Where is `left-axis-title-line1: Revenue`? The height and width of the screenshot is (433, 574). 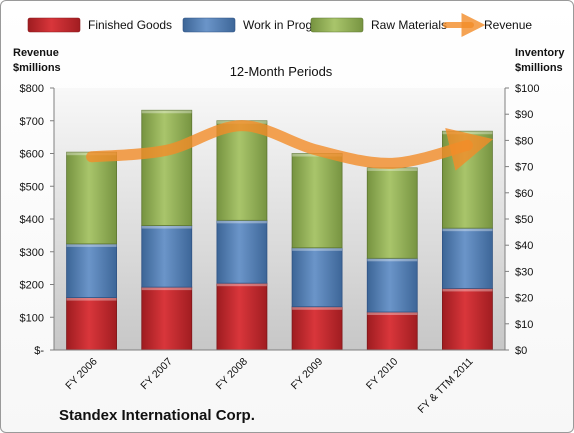 left-axis-title-line1: Revenue is located at coordinates (36, 53).